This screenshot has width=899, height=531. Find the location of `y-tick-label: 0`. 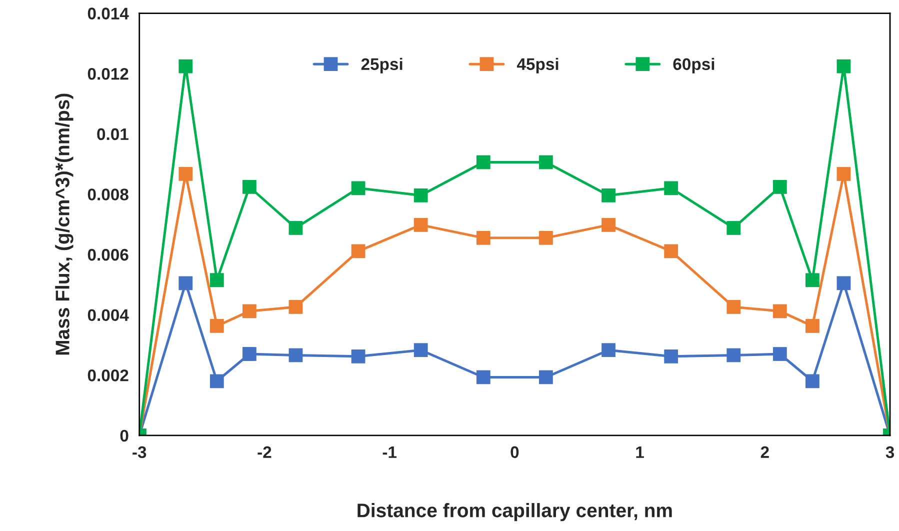

y-tick-label: 0 is located at coordinates (124, 436).